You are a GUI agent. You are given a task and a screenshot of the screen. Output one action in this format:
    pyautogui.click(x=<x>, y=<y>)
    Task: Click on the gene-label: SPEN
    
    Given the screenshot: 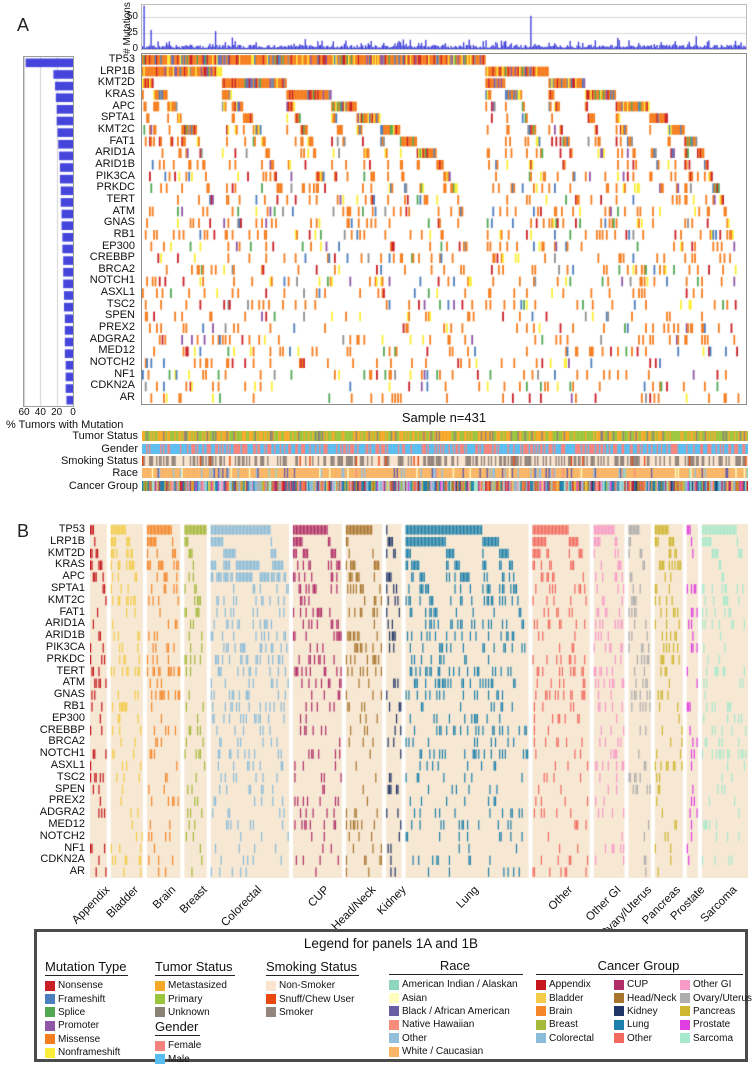 What is the action you would take?
    pyautogui.click(x=70, y=788)
    